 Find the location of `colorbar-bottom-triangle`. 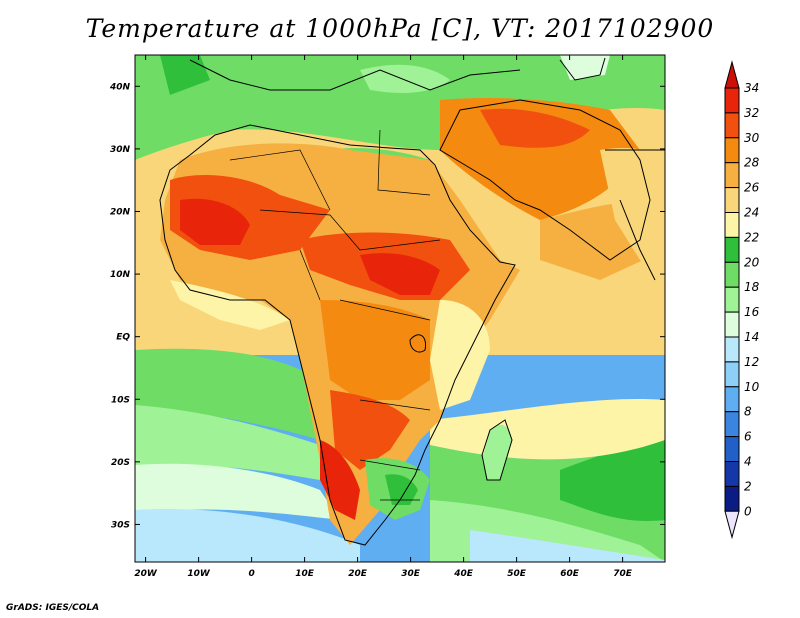

colorbar-bottom-triangle is located at coordinates (732, 525).